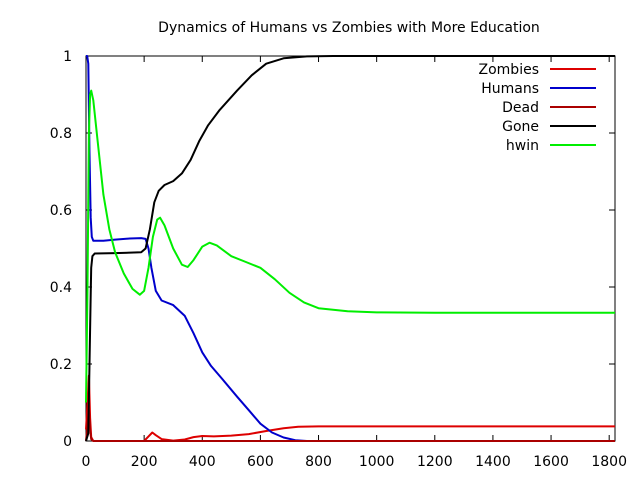 This screenshot has height=480, width=640. Describe the element at coordinates (520, 108) in the screenshot. I see `legend-label-dead: Dead` at that location.